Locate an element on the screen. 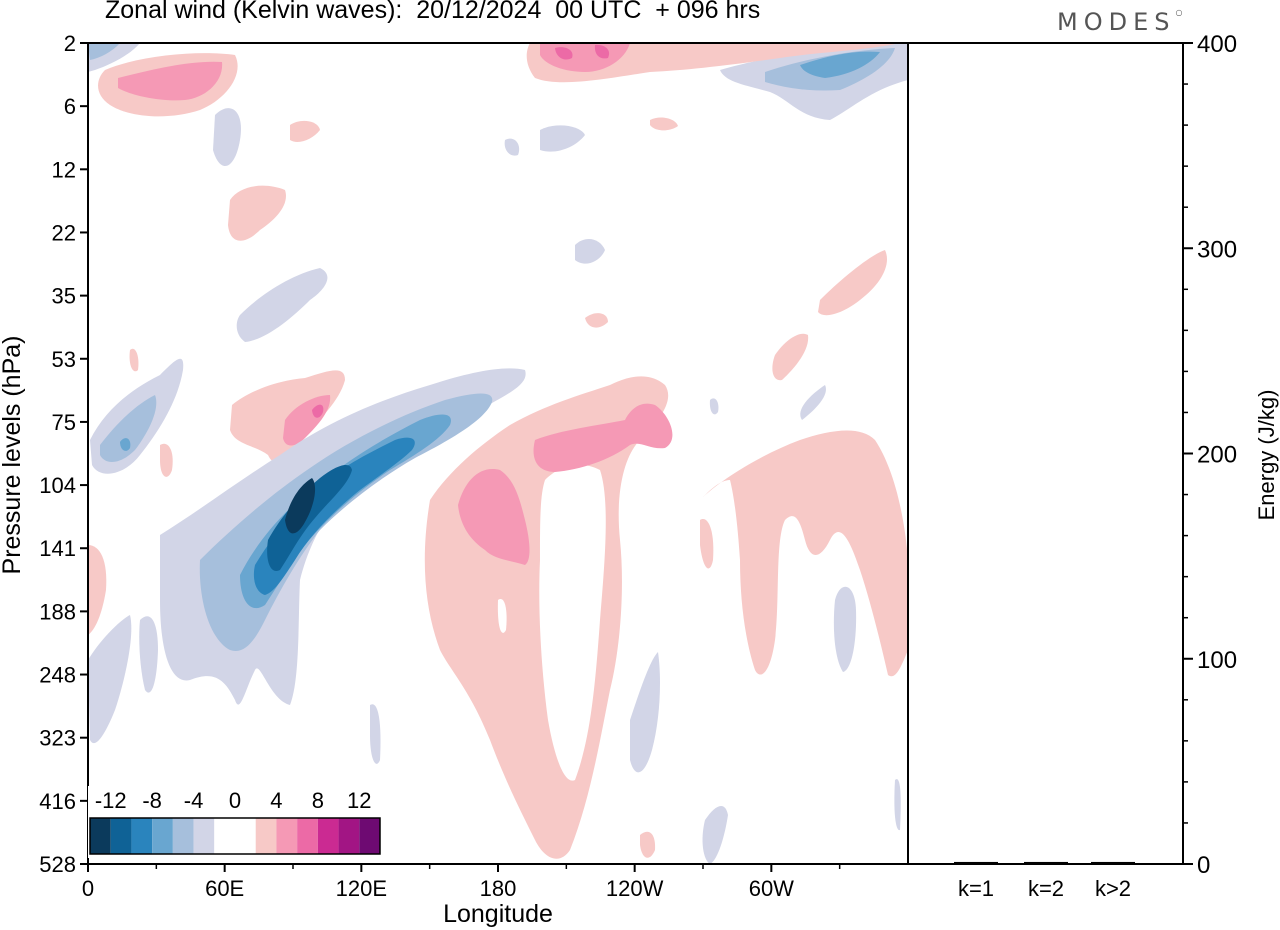 The height and width of the screenshot is (930, 1280). pressure-tick-label: 22 is located at coordinates (64, 232).